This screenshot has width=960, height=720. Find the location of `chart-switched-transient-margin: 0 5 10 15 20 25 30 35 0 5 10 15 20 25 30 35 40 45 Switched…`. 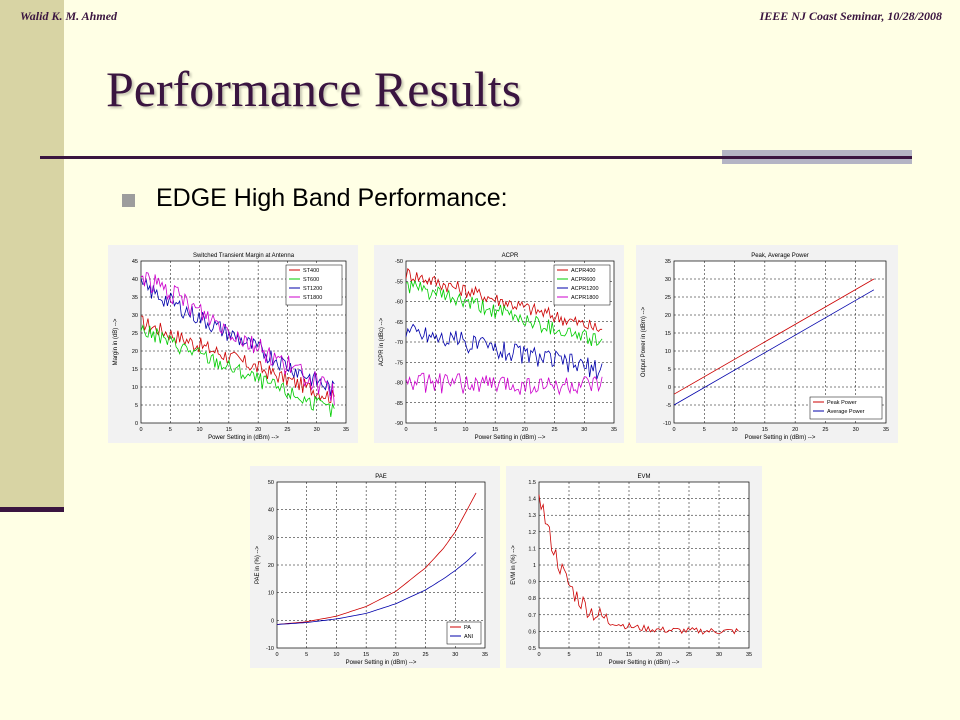

chart-switched-transient-margin: 0 5 10 15 20 25 30 35 0 5 10 15 20 25 30 35 40 45 Switched… is located at coordinates (233, 344).